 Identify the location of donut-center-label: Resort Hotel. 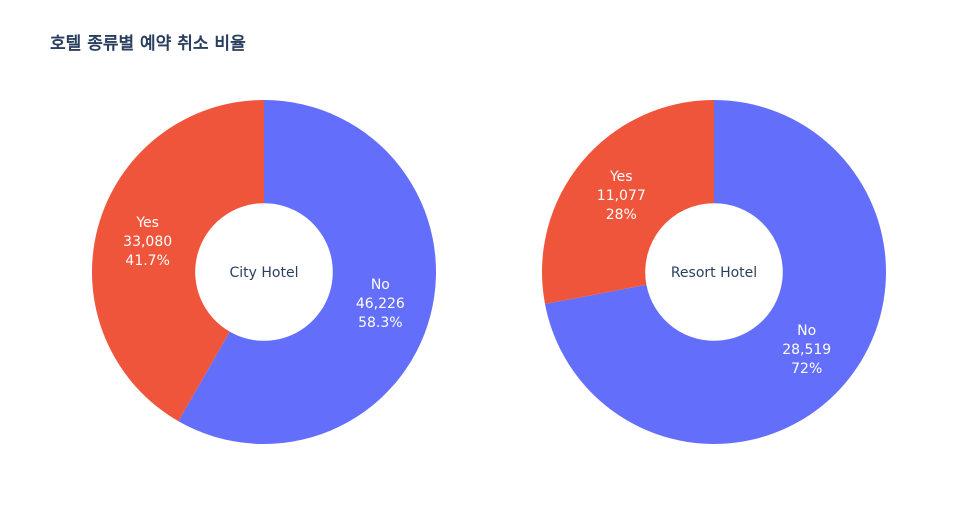
(714, 273).